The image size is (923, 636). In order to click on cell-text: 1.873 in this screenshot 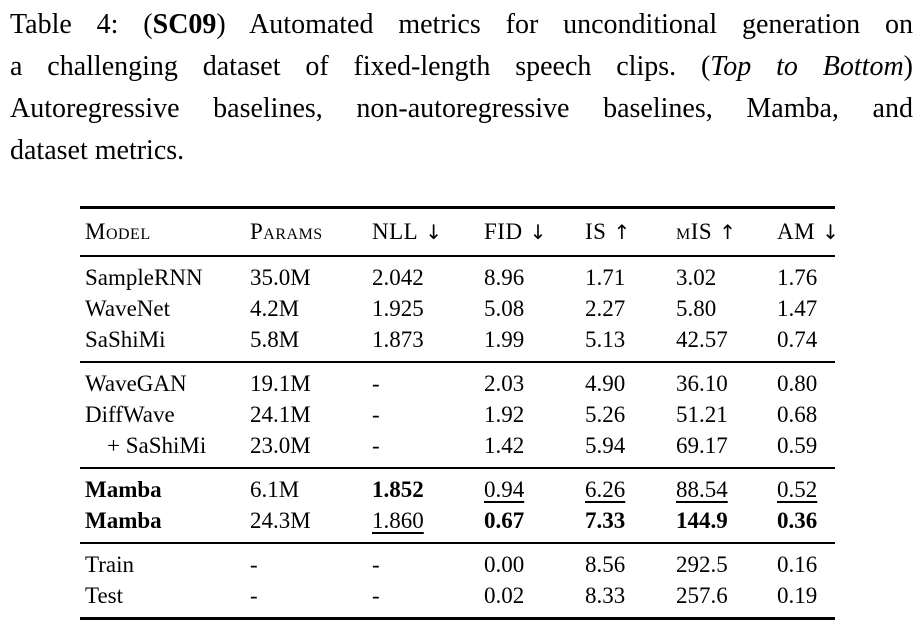, I will do `click(398, 339)`.